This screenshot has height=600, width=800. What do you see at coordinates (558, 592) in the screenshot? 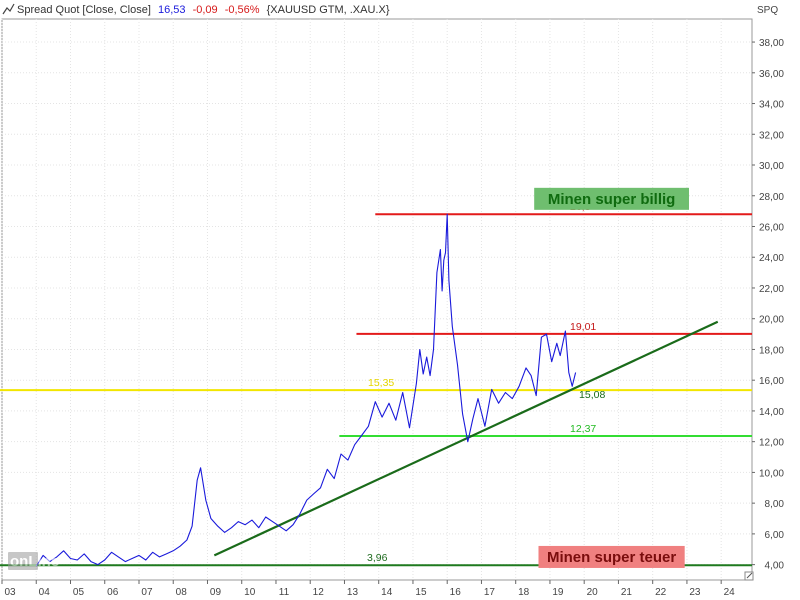
I see `x-tick-label: 19` at bounding box center [558, 592].